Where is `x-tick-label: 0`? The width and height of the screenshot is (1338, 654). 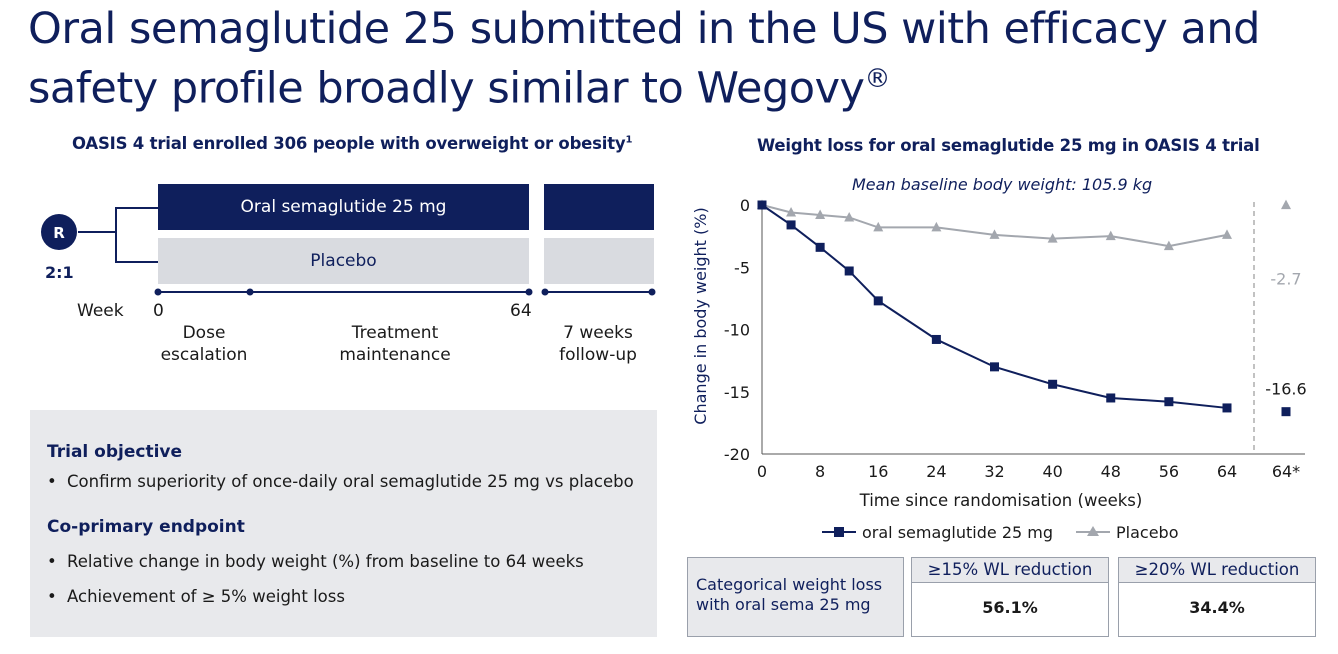
x-tick-label: 0 is located at coordinates (762, 471).